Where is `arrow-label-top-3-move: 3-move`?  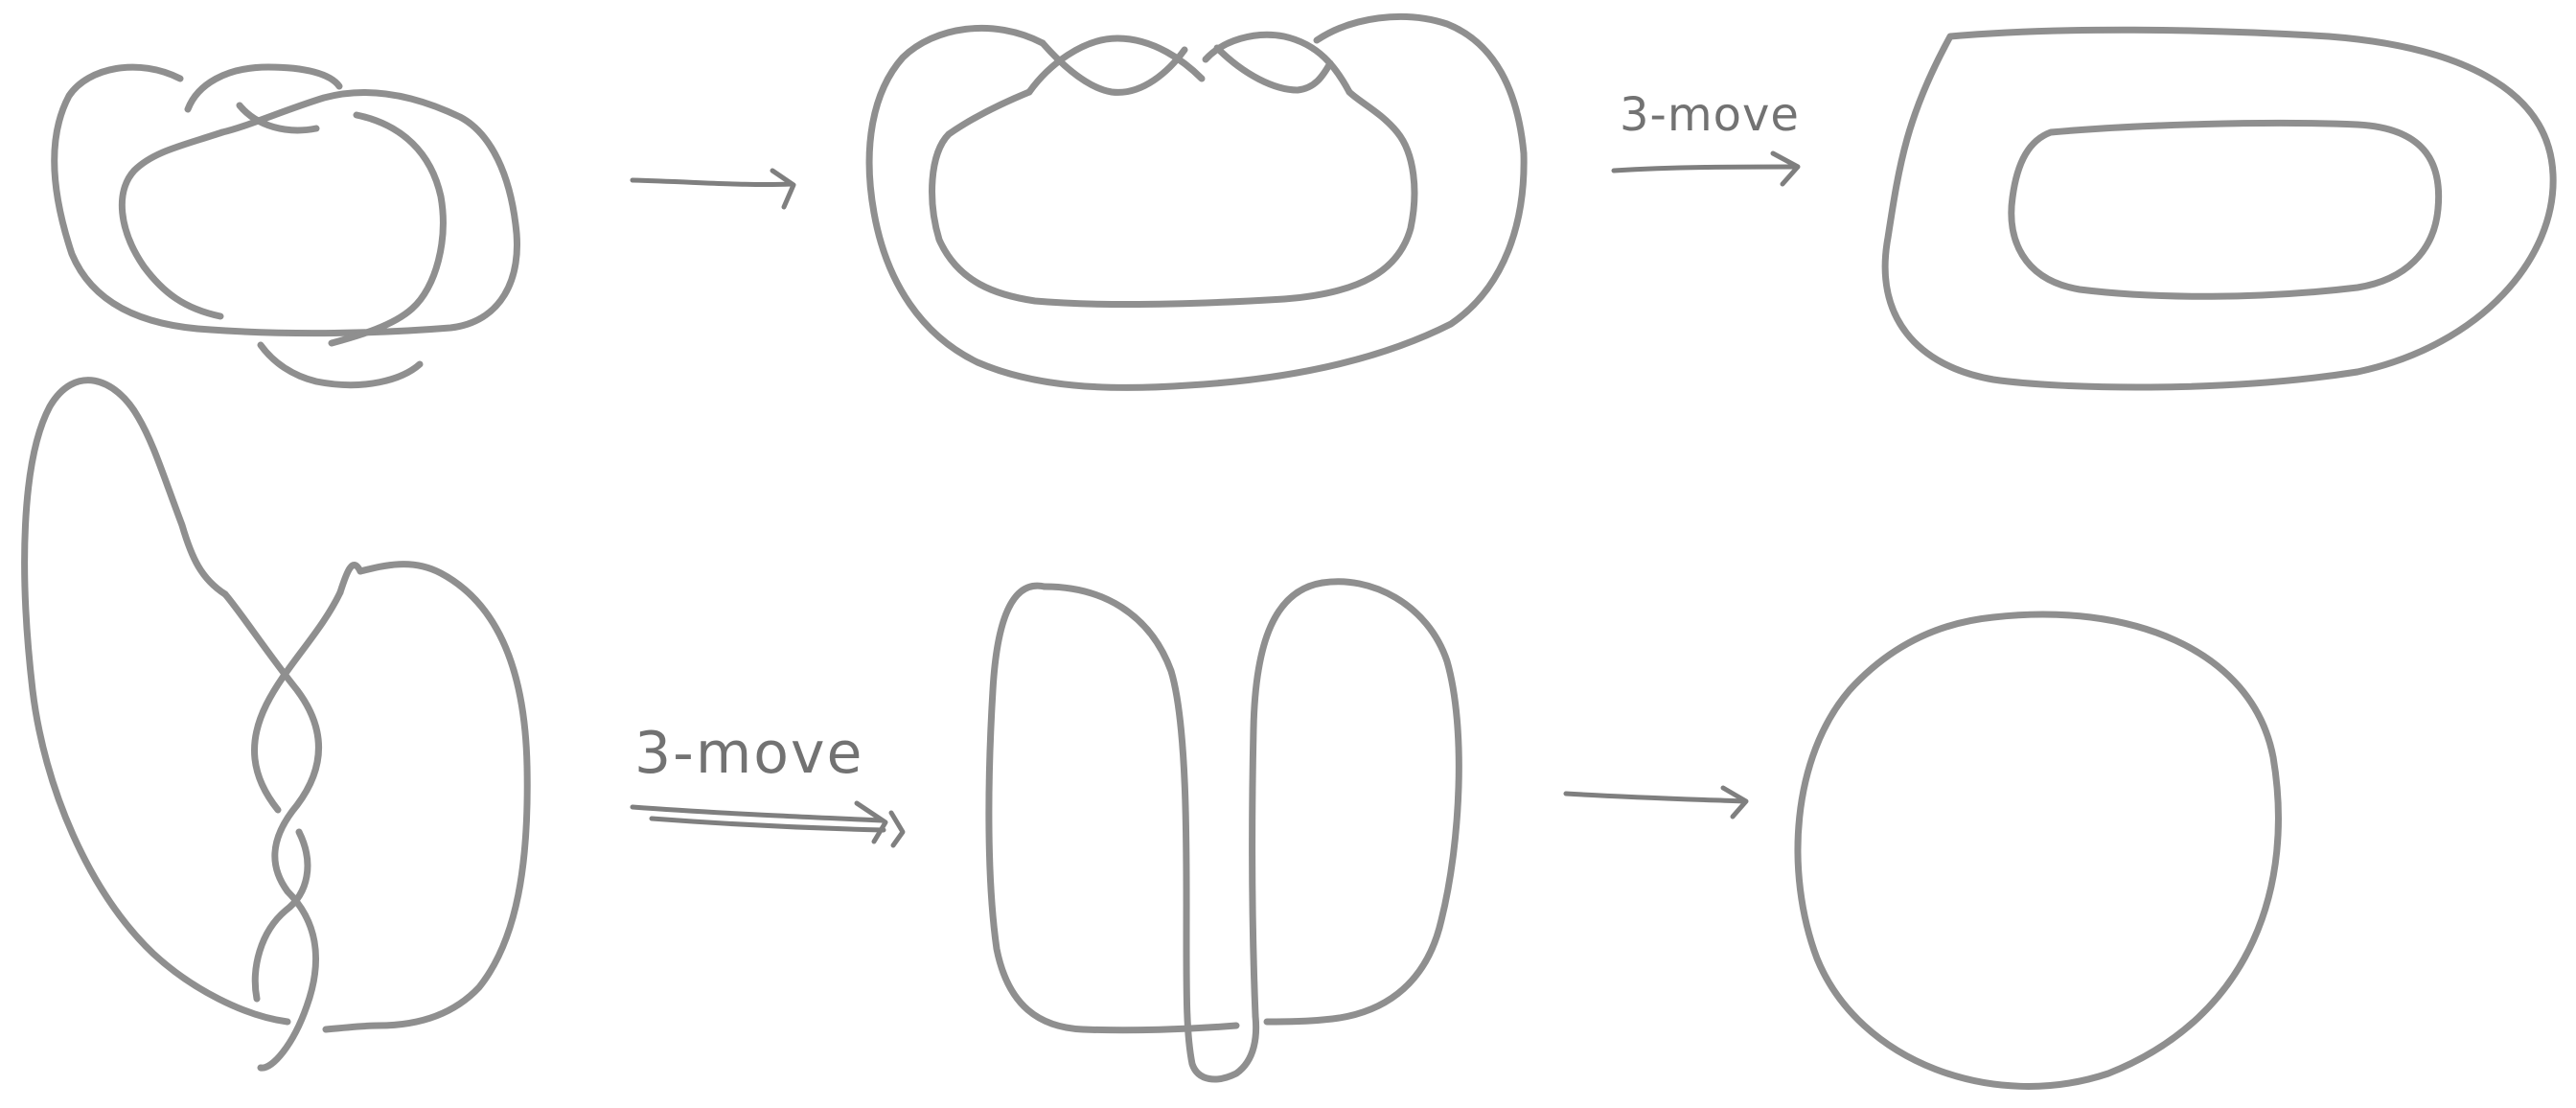 arrow-label-top-3-move: 3-move is located at coordinates (1710, 115).